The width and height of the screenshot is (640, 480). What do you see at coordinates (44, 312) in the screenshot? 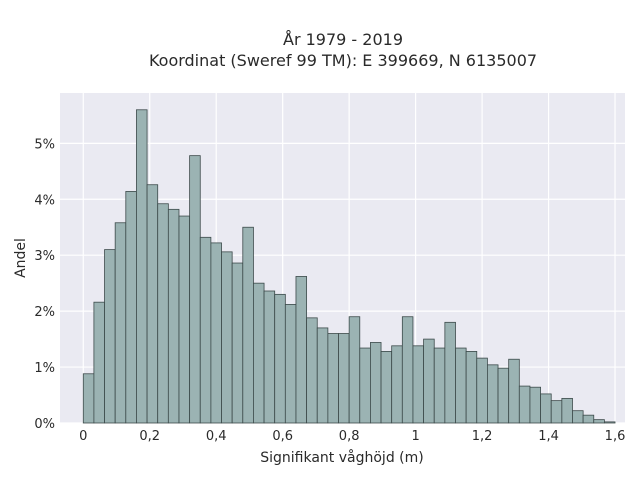
I see `y-tick-label: 2%` at bounding box center [44, 312].